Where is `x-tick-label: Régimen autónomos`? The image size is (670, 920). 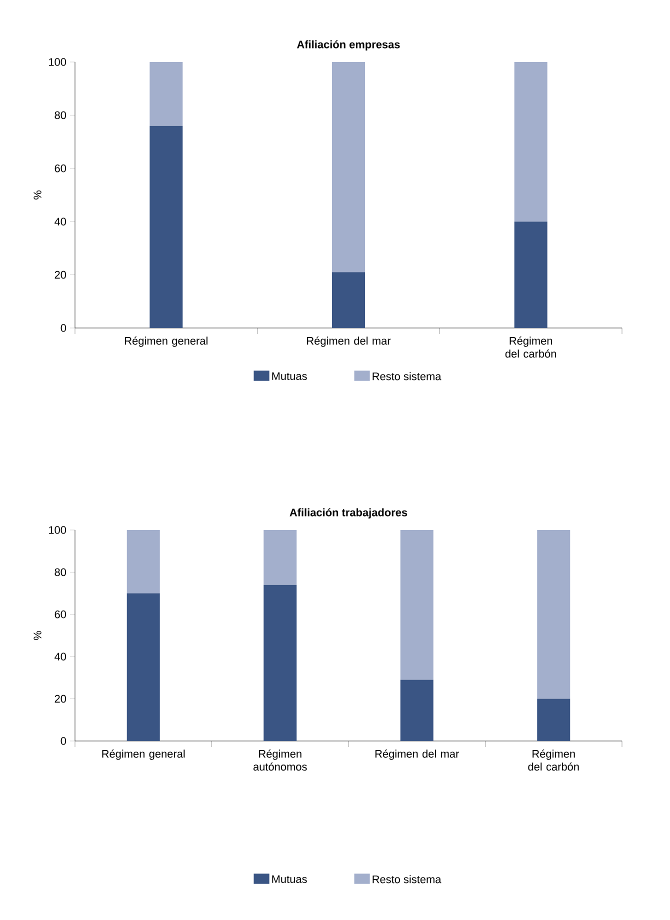 x-tick-label: Régimen autónomos is located at coordinates (280, 760).